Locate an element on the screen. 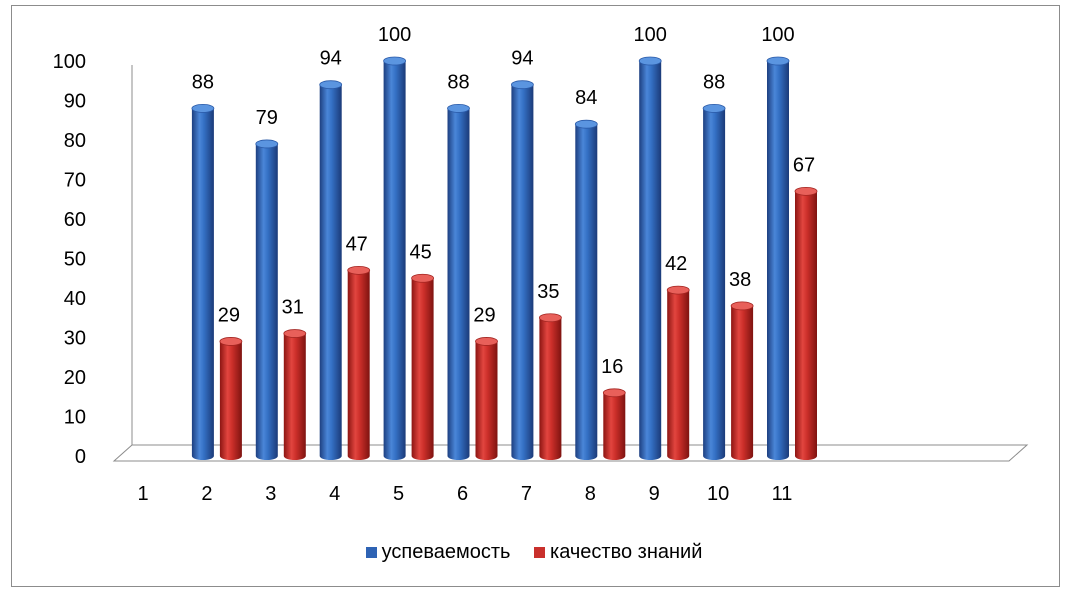 The width and height of the screenshot is (1068, 593). x-tick-label: 3 is located at coordinates (270, 494).